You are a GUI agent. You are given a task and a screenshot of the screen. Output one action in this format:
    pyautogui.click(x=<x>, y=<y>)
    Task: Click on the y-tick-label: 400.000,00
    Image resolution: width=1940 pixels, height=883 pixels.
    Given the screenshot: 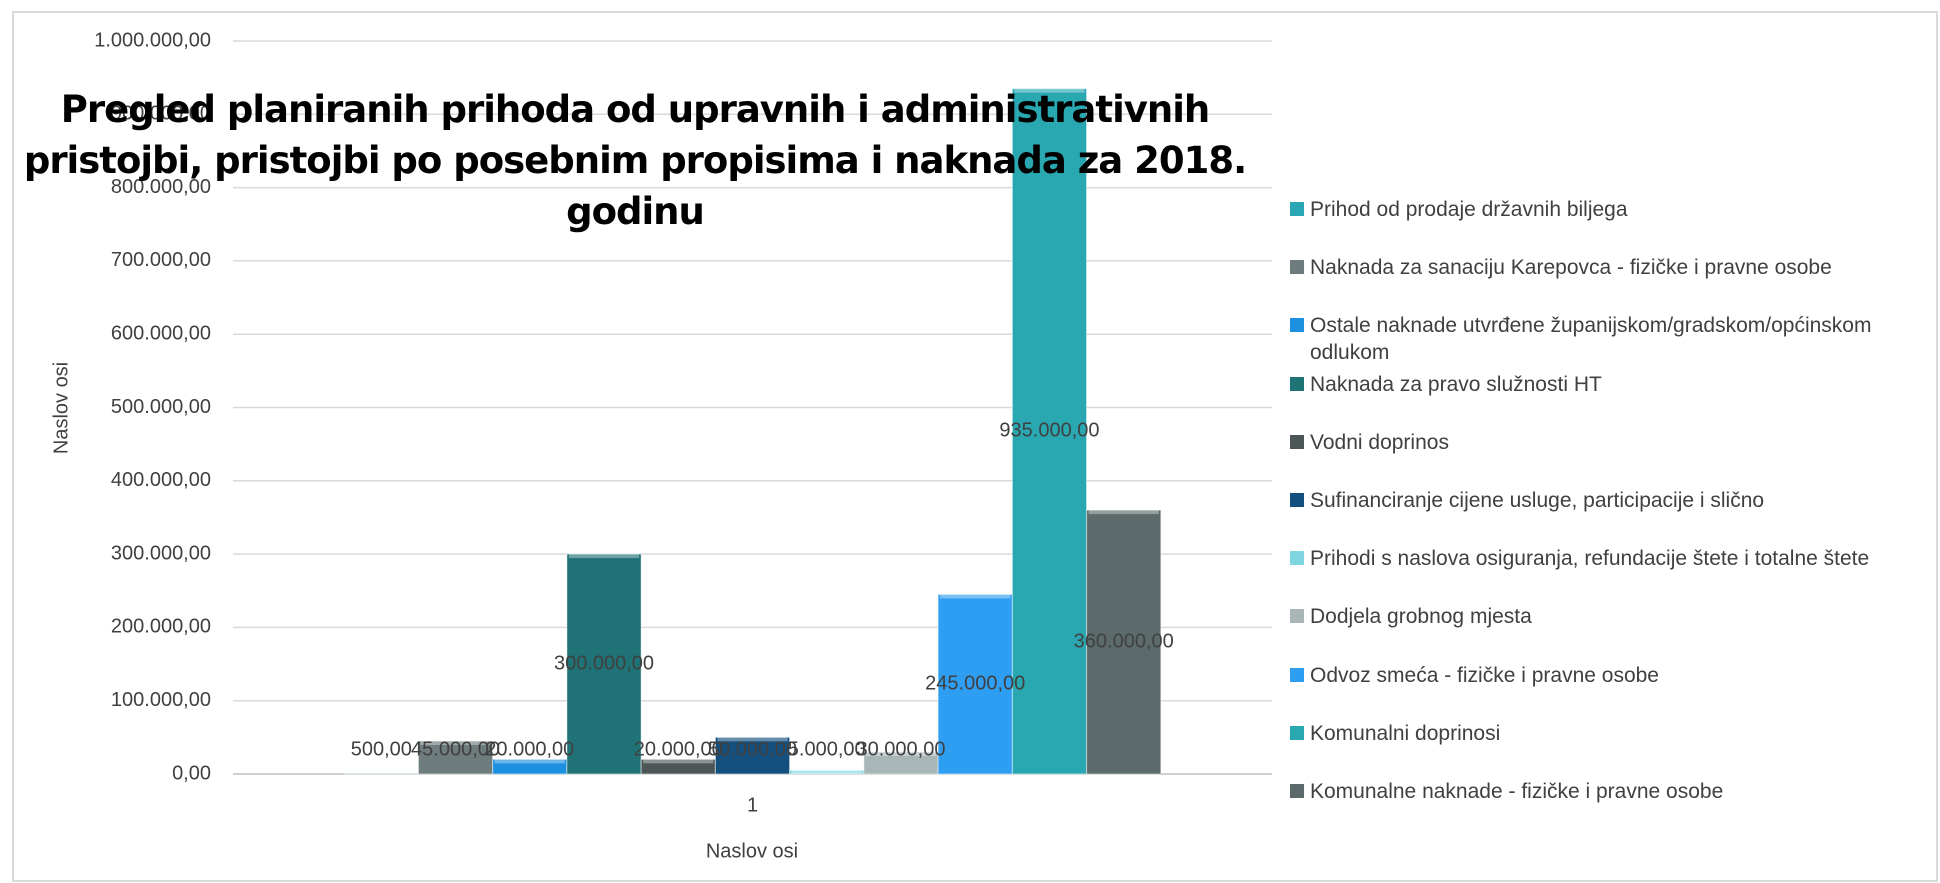 What is the action you would take?
    pyautogui.click(x=161, y=480)
    